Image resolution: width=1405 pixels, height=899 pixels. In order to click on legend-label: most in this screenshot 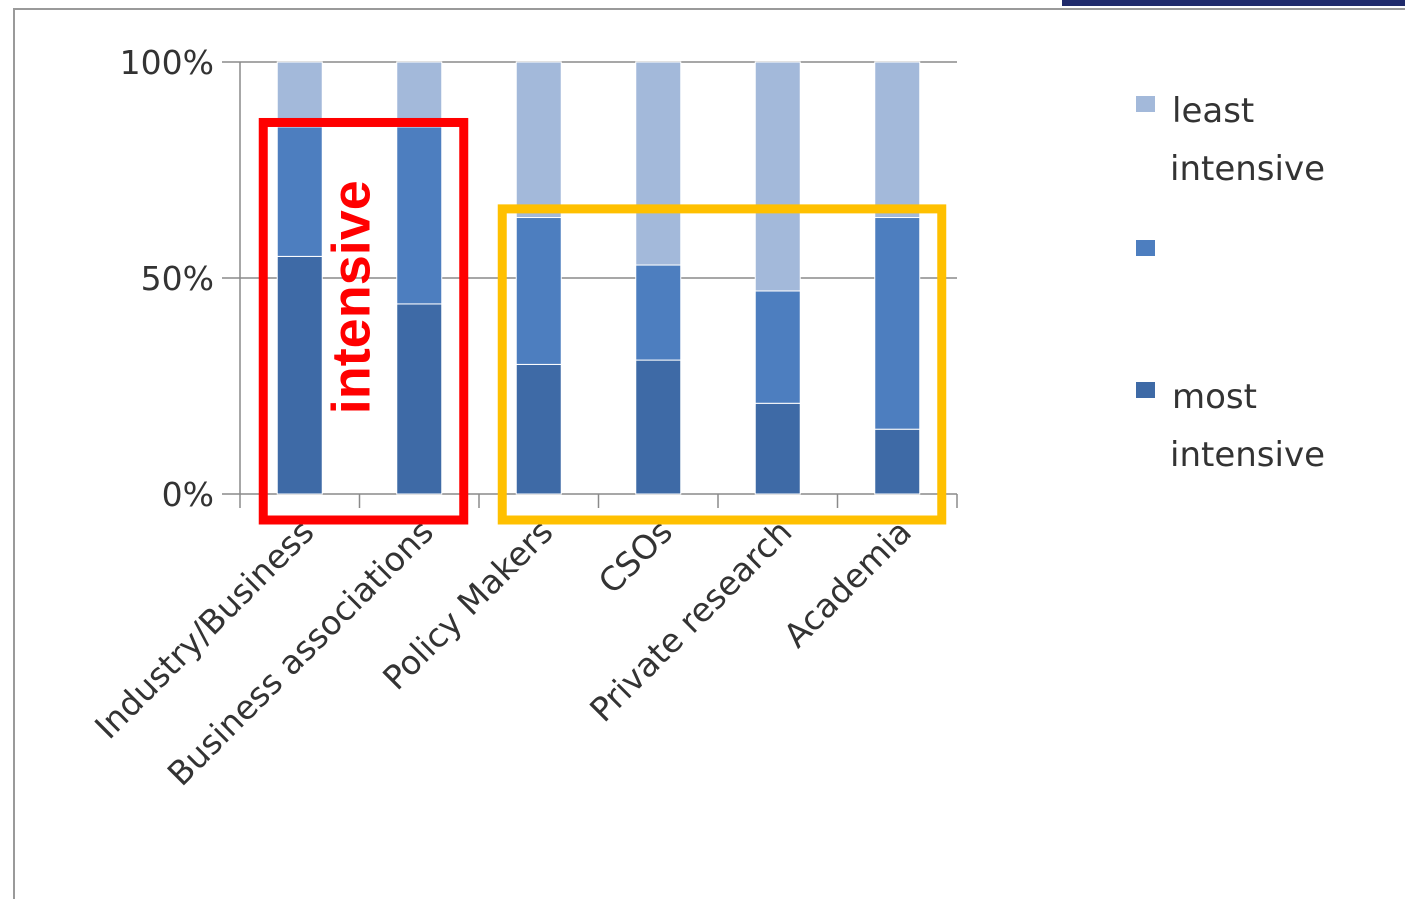, I will do `click(1214, 397)`.